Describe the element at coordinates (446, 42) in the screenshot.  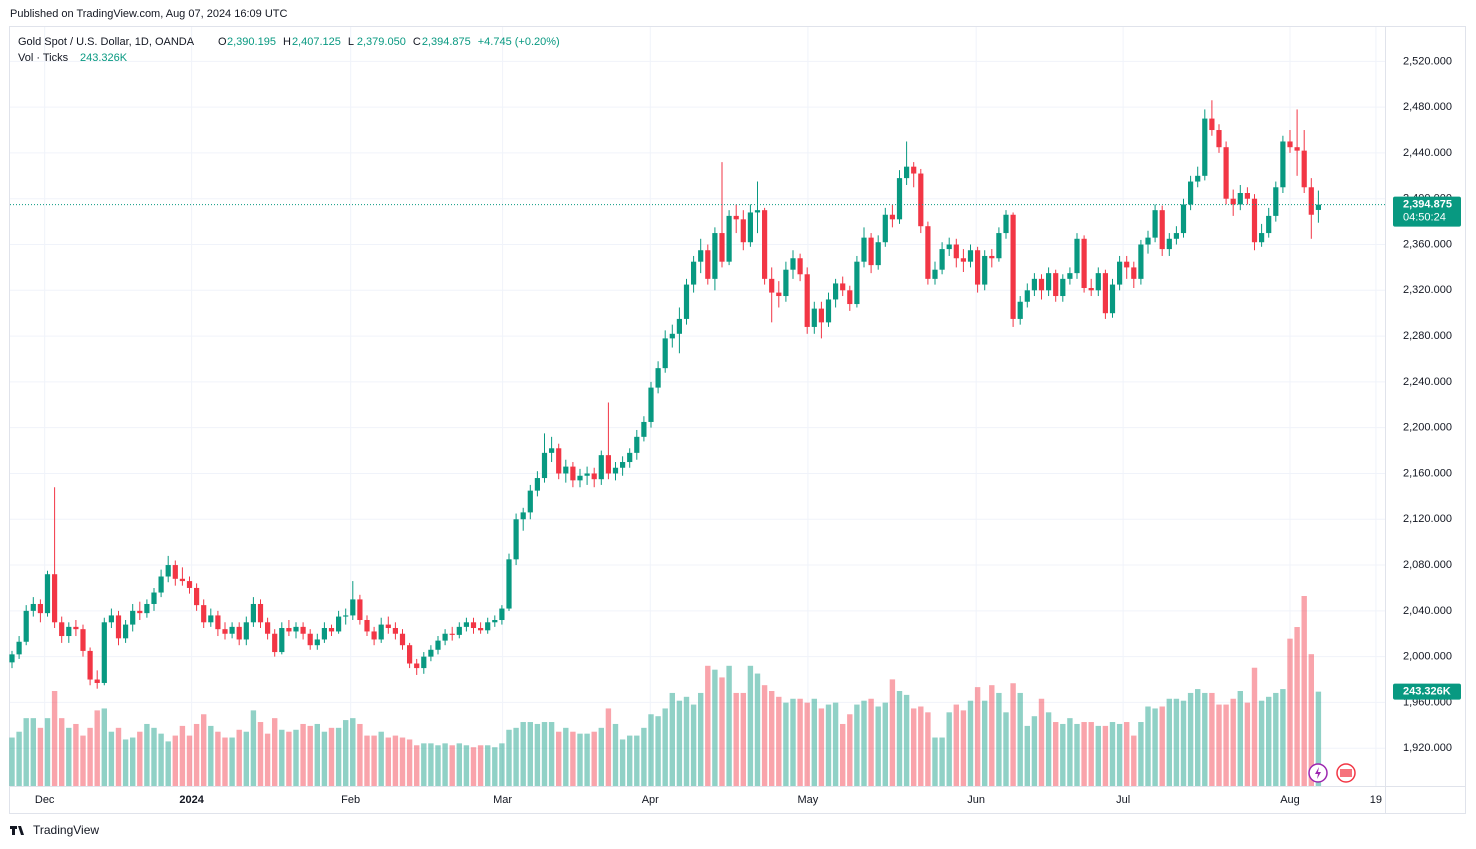
I see `ohlc-value: 2,394.875` at that location.